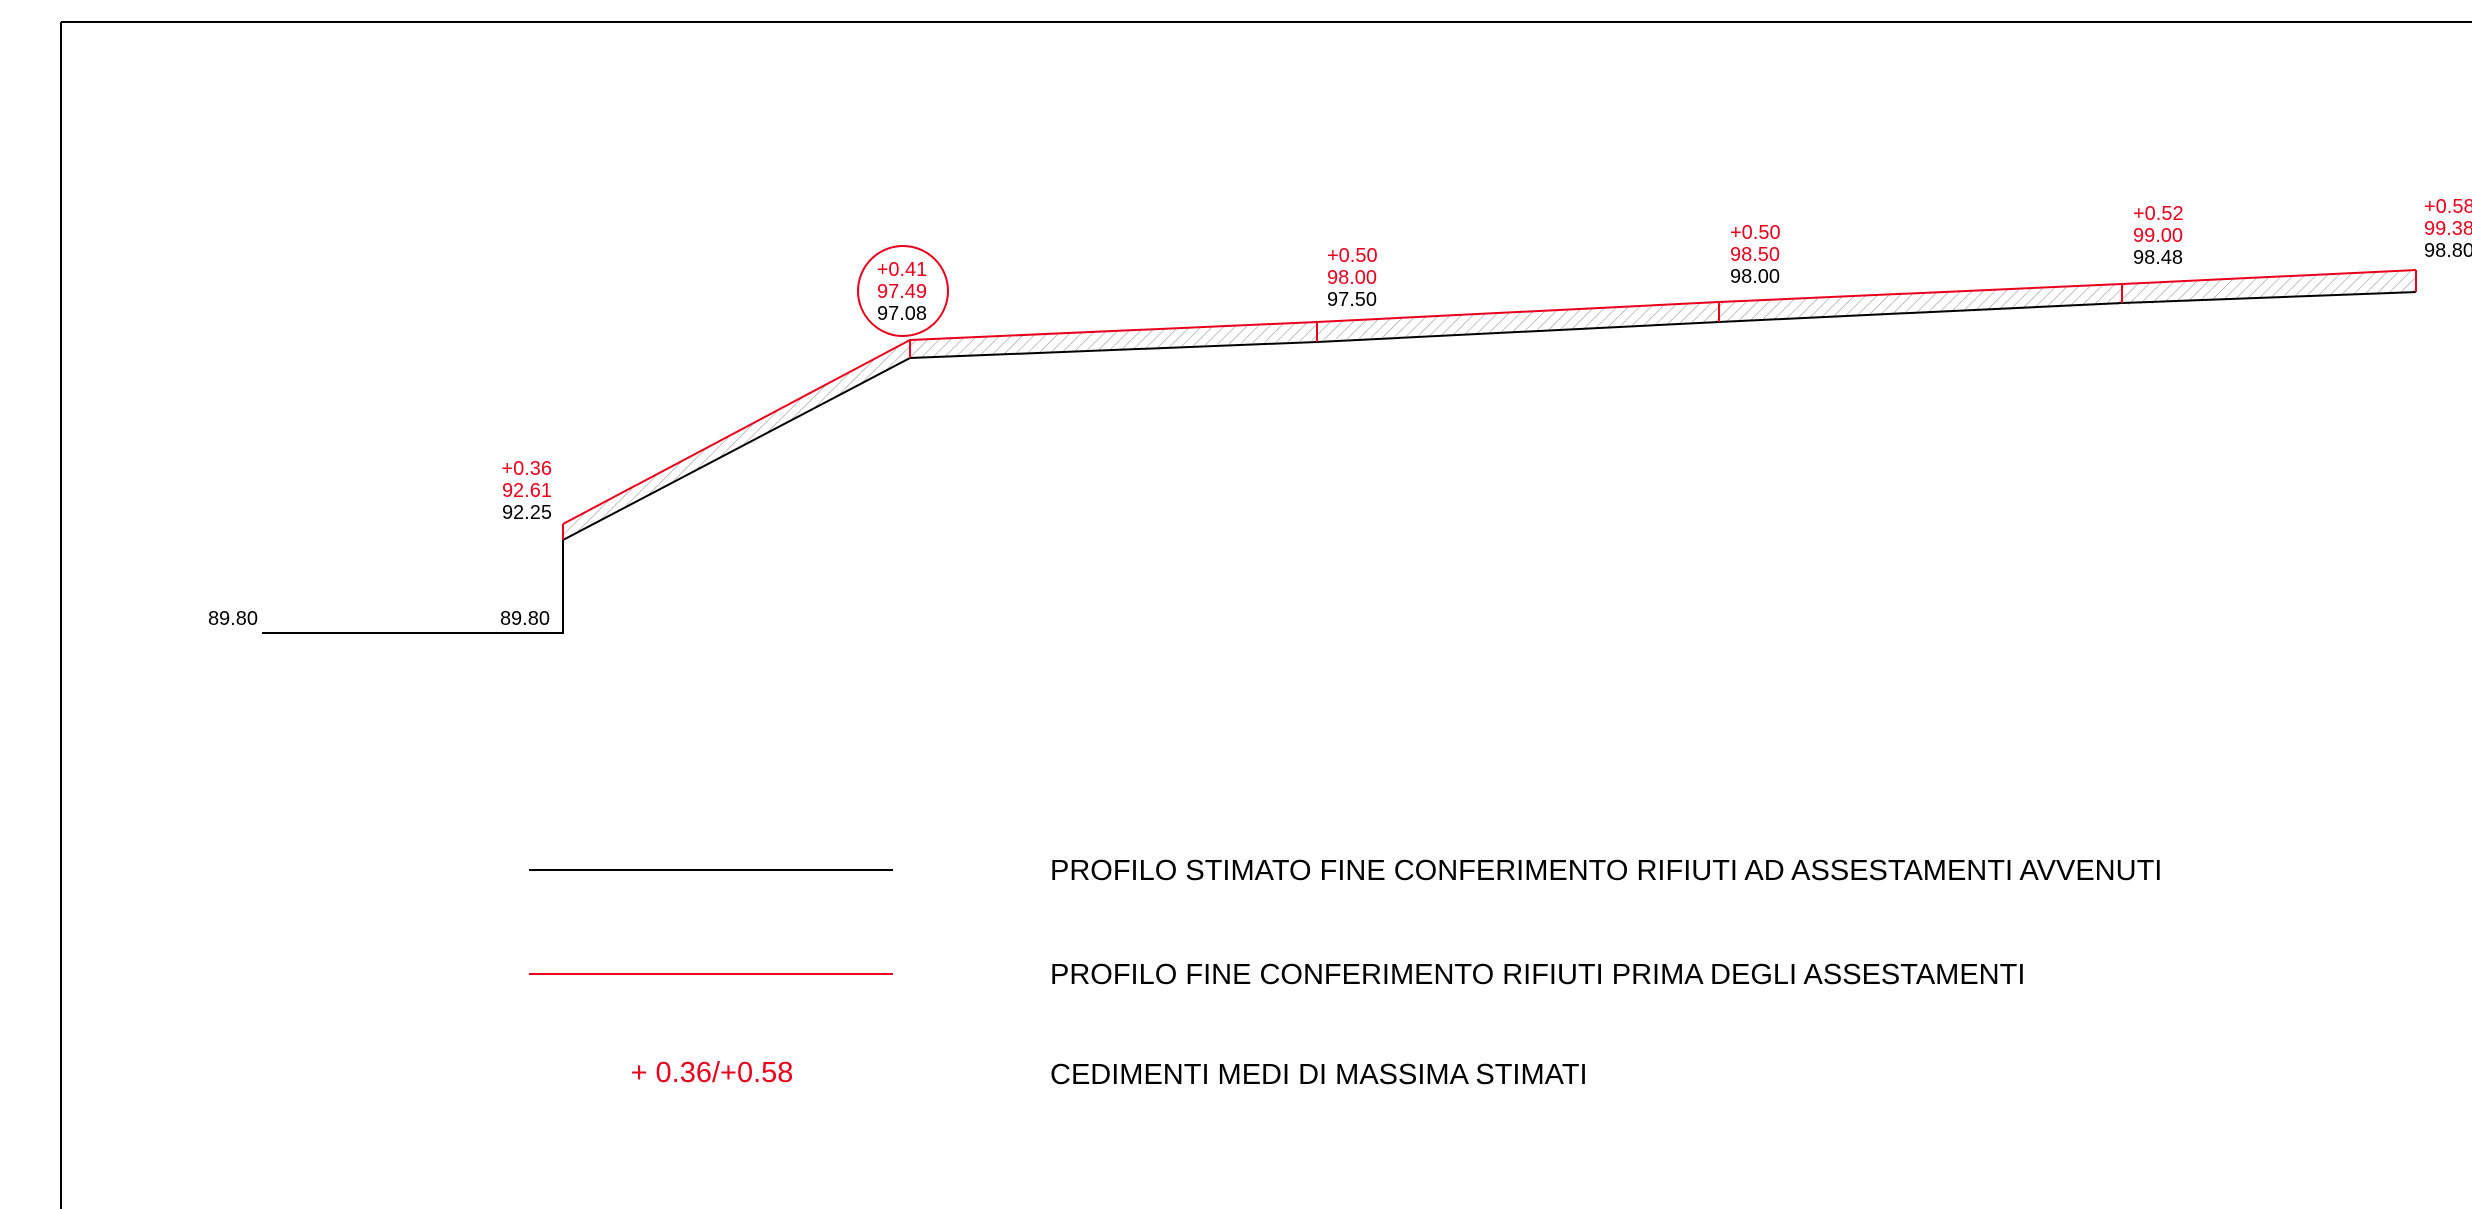 Image resolution: width=2472 pixels, height=1209 pixels. I want to click on elevation-after-settlement: 98.80, so click(2448, 251).